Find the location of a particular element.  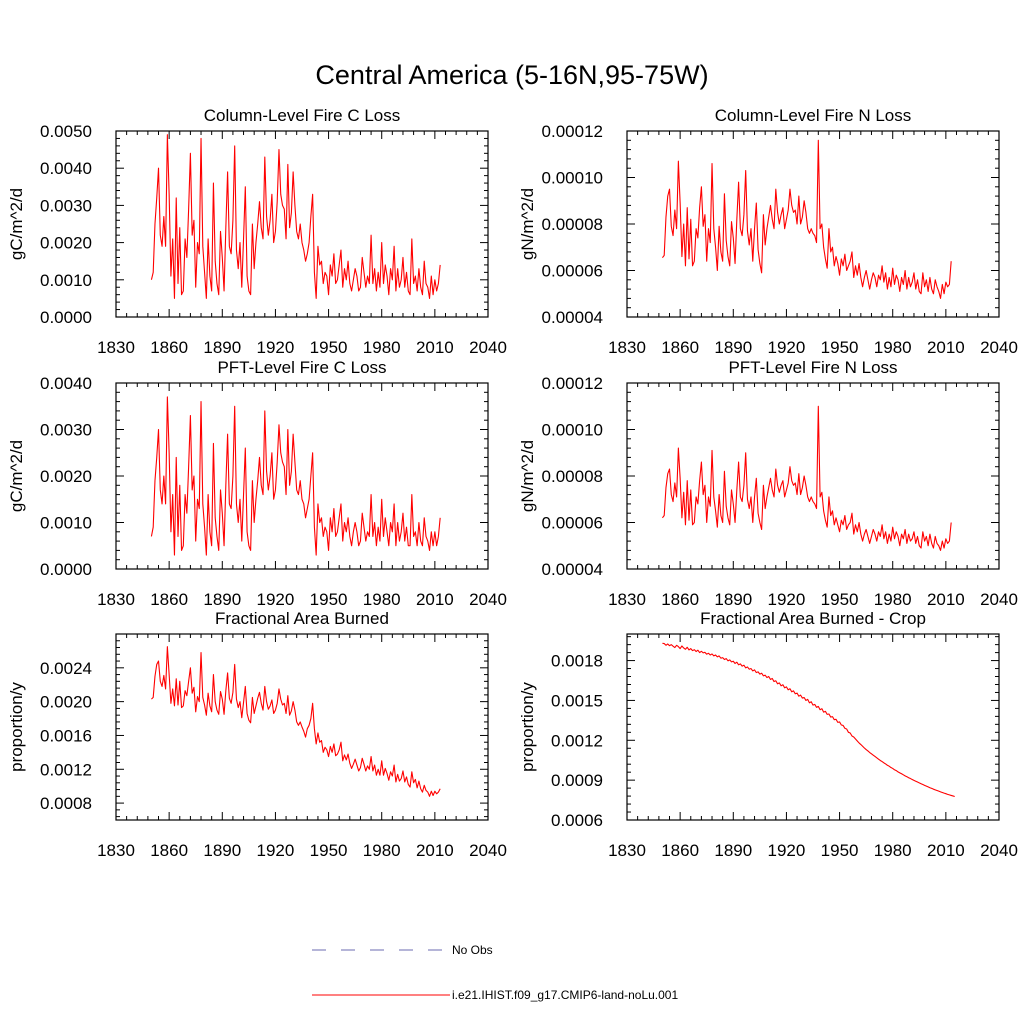

chart-title: Column-Level Fire C Loss is located at coordinates (302, 115).